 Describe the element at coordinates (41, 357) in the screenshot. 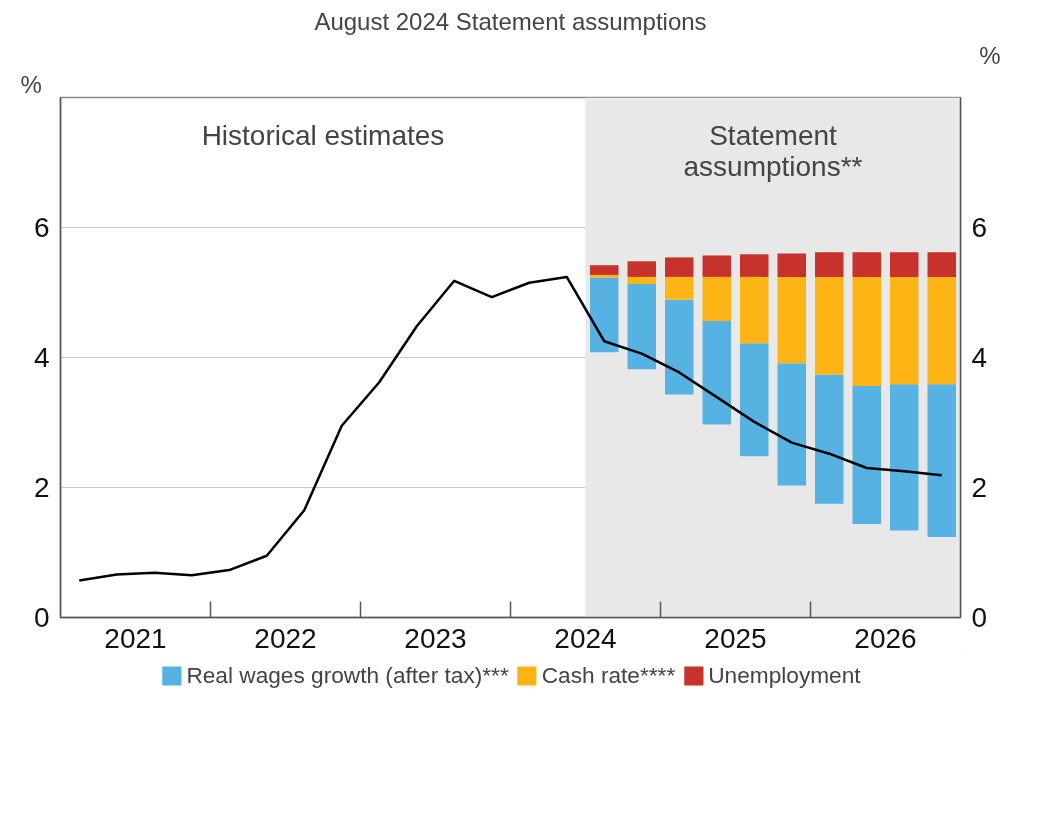

I see `y-tick-label: 4` at that location.